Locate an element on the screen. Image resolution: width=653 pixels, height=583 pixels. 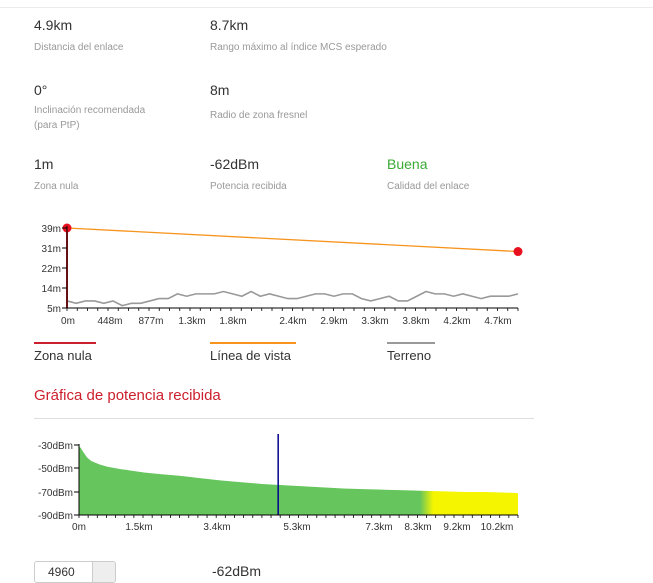
max-range-label: Rango máximo al índice MCS esperado is located at coordinates (298, 47).